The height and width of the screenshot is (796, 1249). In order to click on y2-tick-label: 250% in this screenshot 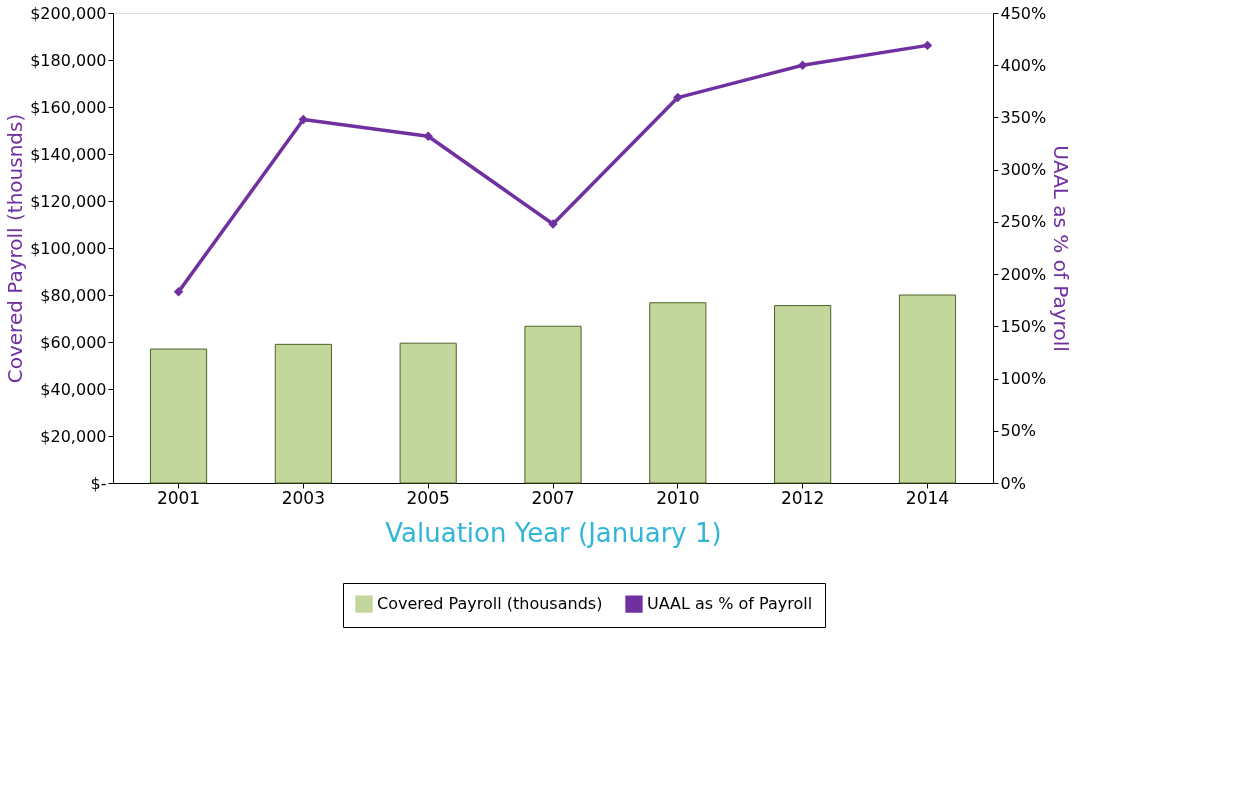, I will do `click(1023, 222)`.